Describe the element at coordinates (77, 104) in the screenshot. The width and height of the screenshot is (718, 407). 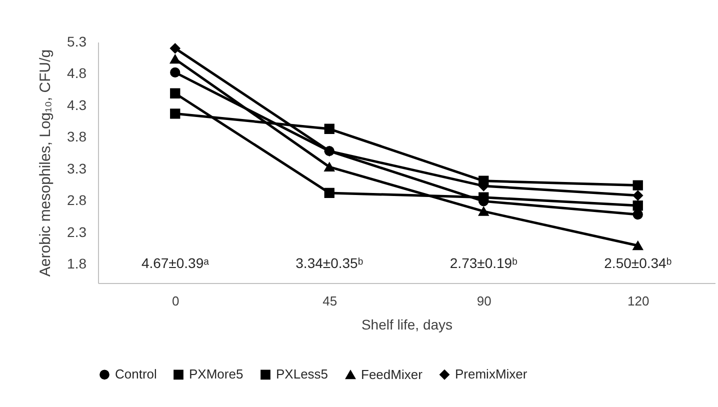
I see `y-tick-label: 4.3` at that location.